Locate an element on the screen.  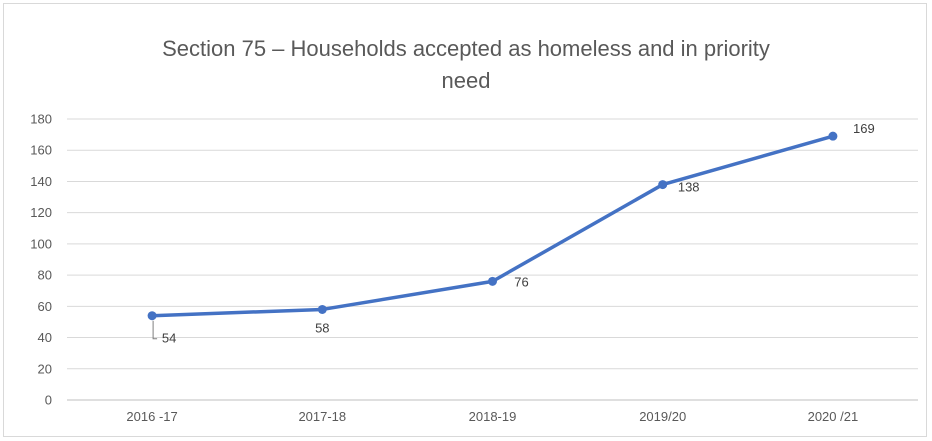
x-tick-label: 2016 -17 is located at coordinates (151, 416).